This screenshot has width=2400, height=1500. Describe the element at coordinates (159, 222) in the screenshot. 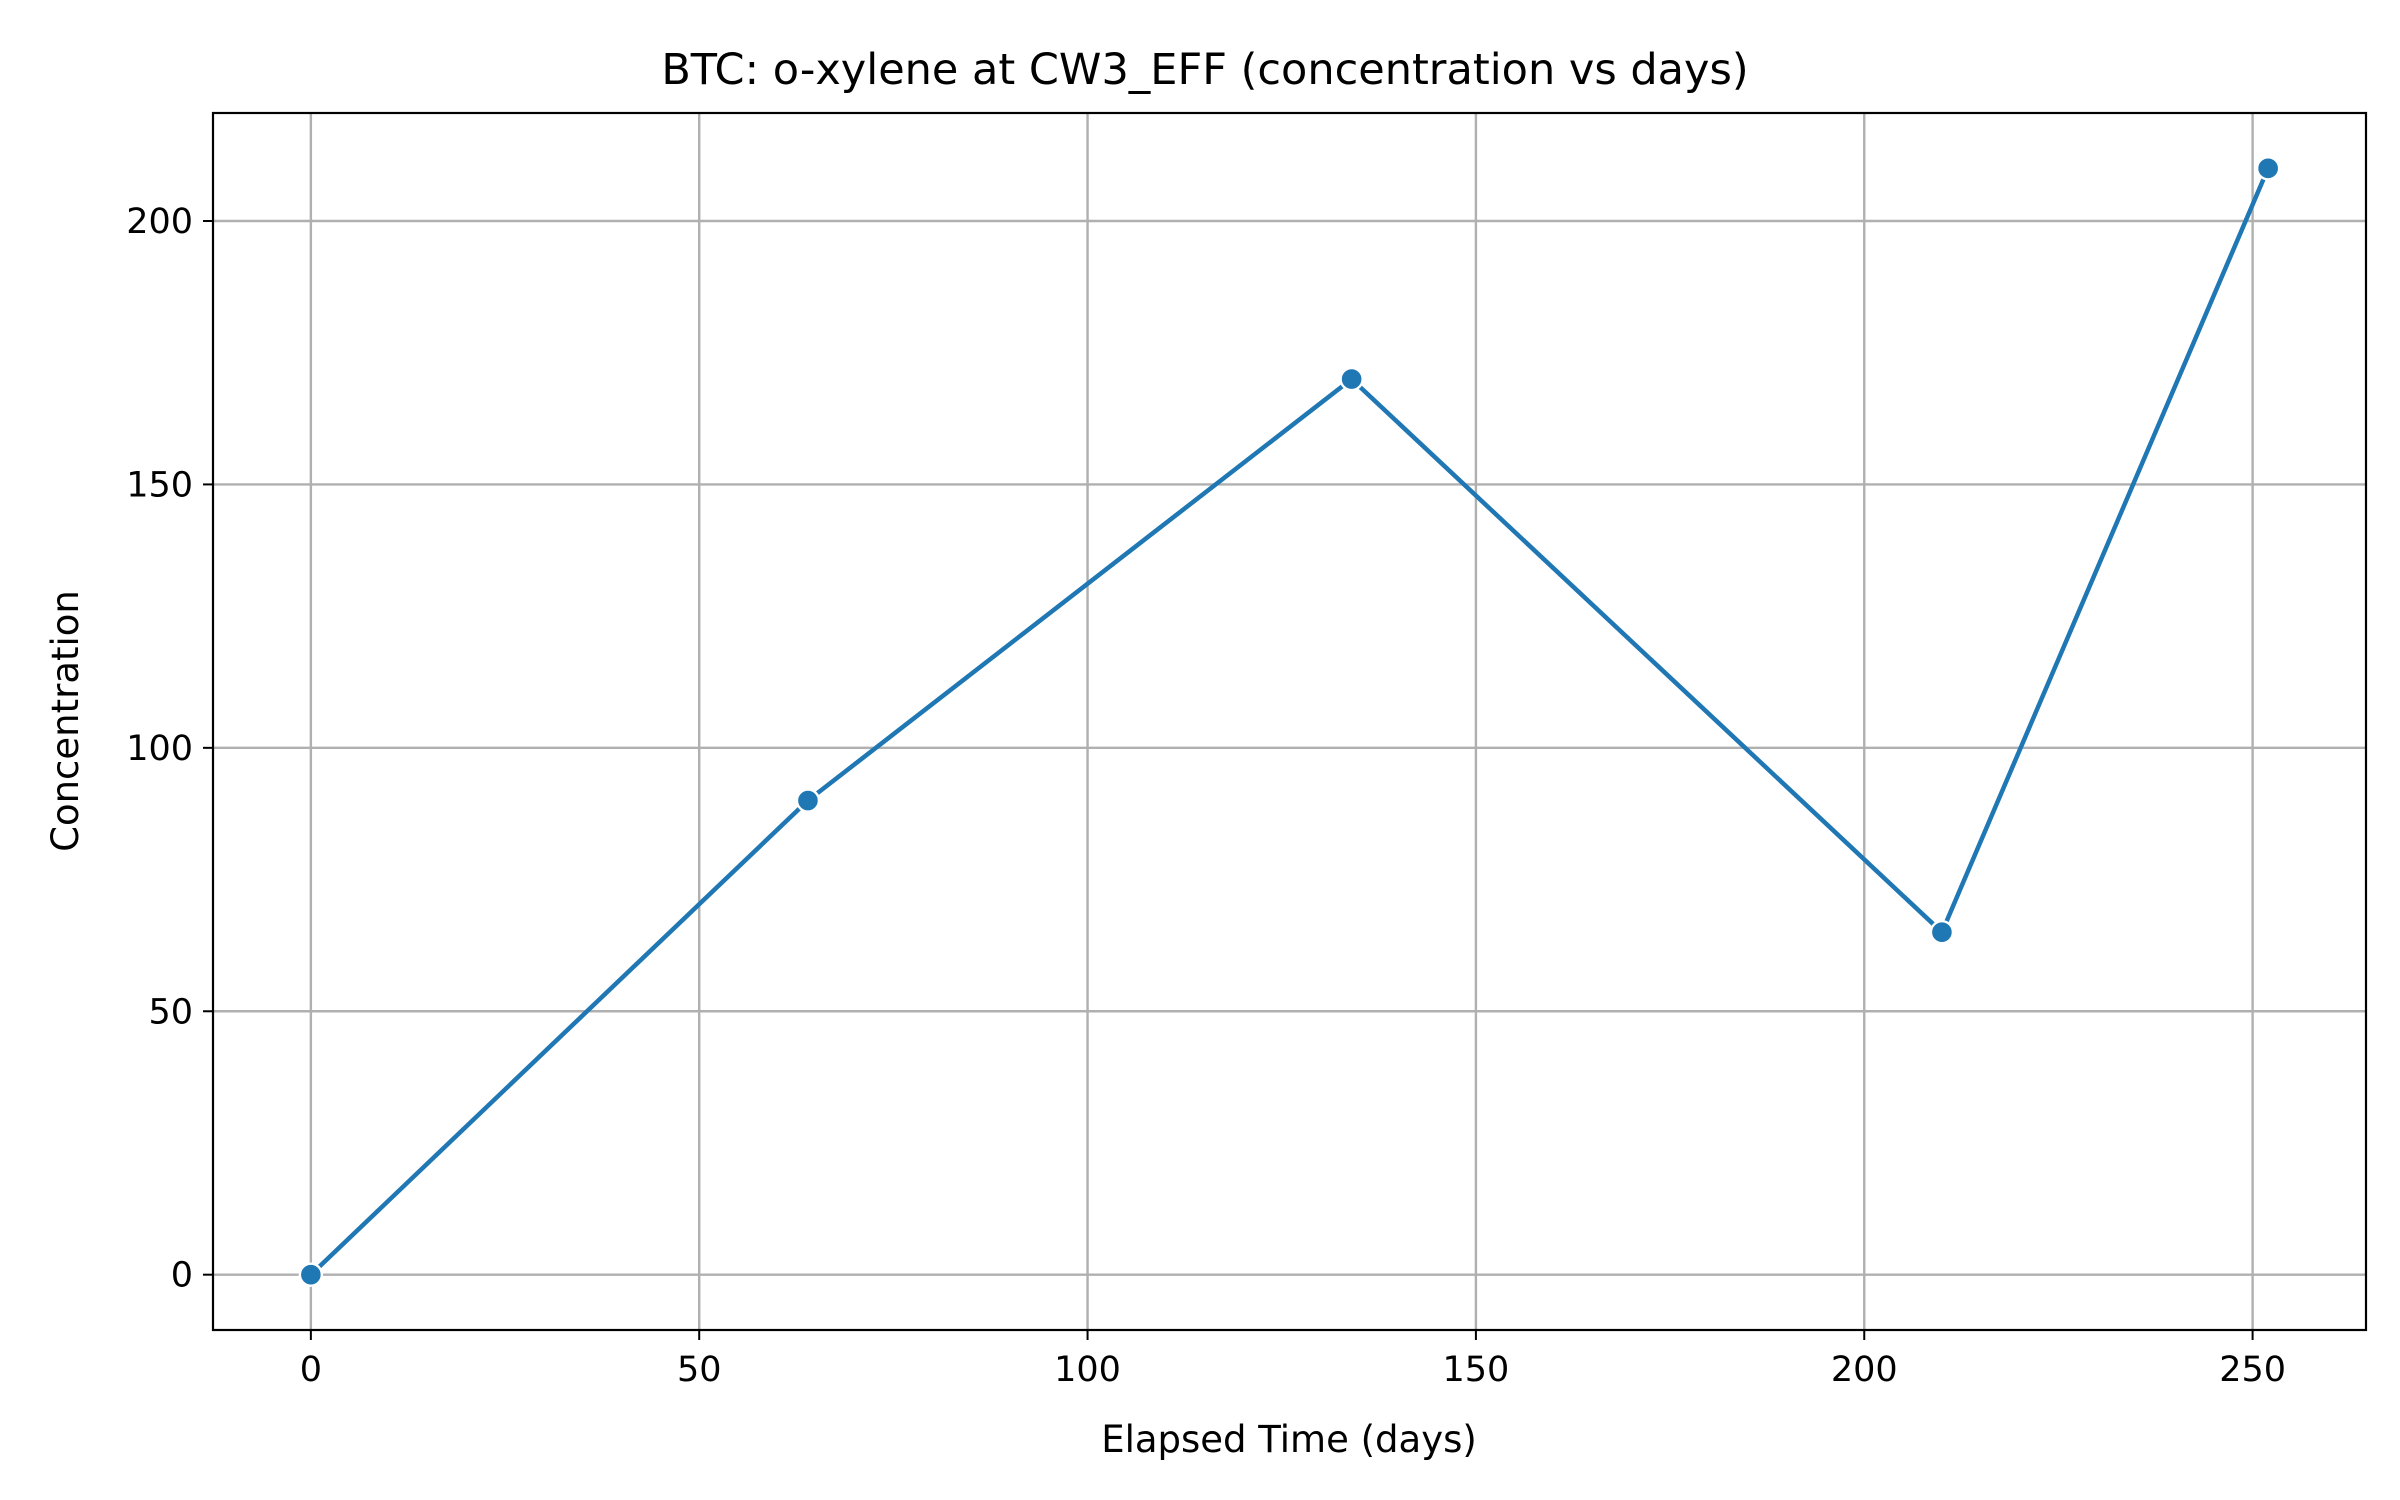

I see `y-tick-label: 200` at that location.